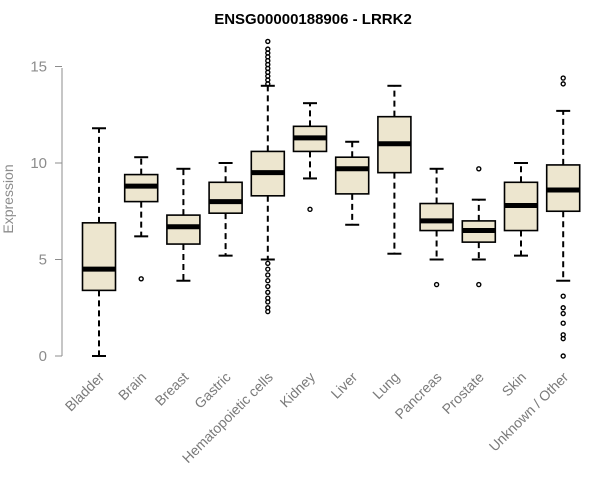 This screenshot has width=600, height=500. Describe the element at coordinates (529, 412) in the screenshot. I see `x-tick-label: Unknown / Other` at that location.